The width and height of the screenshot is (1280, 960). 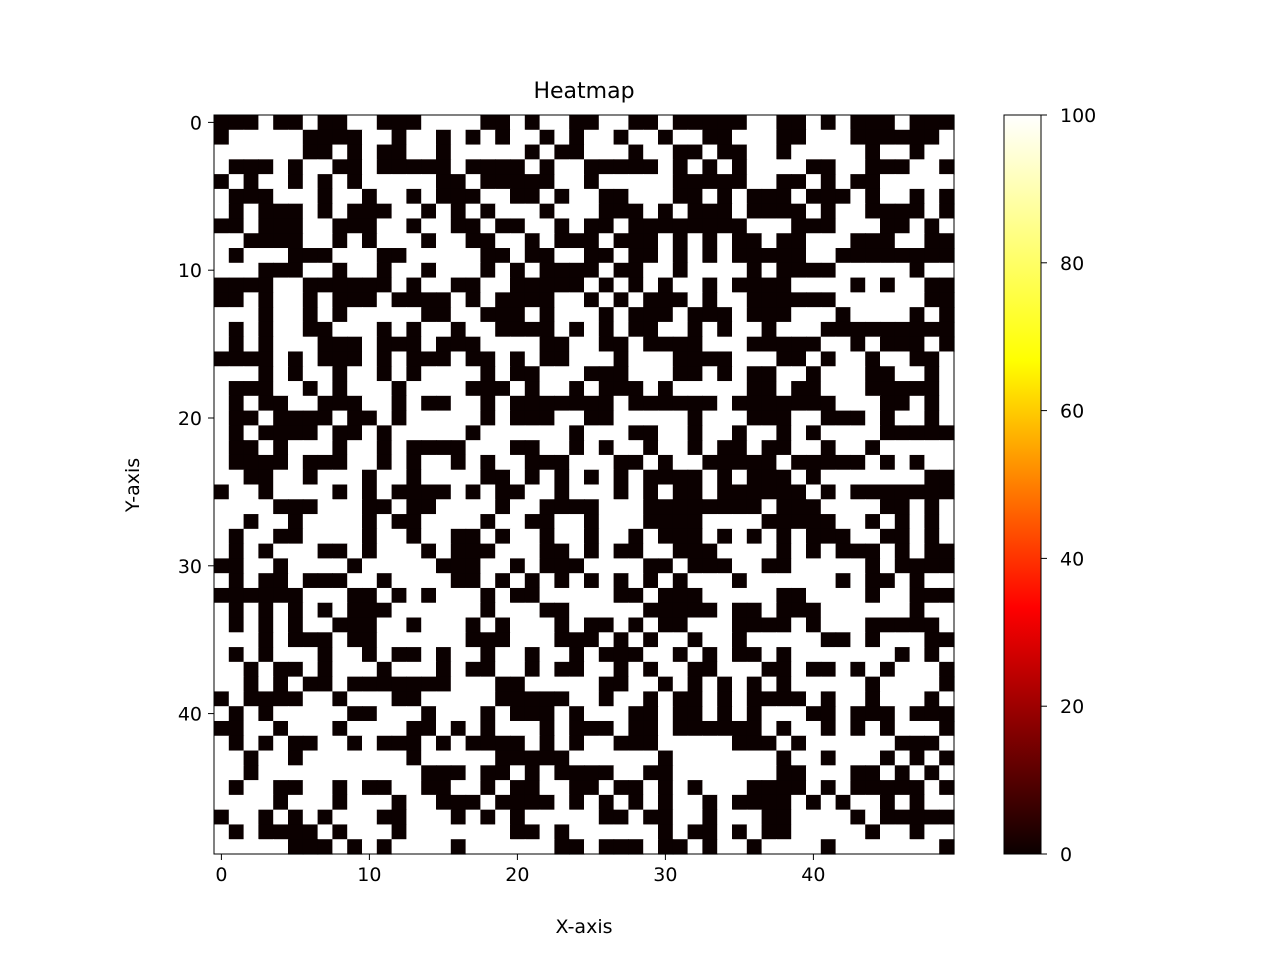 What do you see at coordinates (520, 870) in the screenshot?
I see `x-axis-ticks: 0 10 20 30 40` at bounding box center [520, 870].